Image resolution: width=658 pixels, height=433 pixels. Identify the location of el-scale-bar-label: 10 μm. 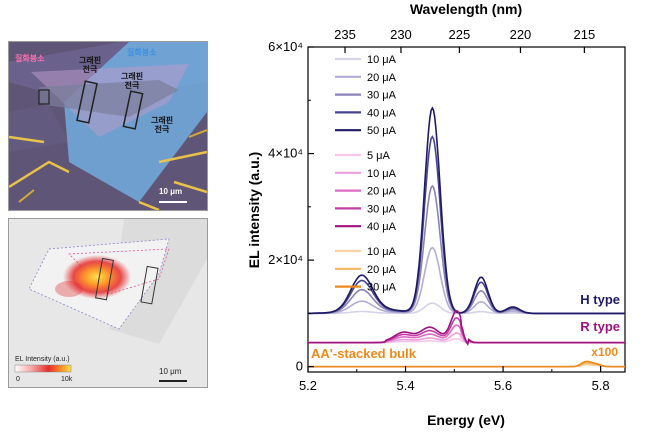
(170, 371).